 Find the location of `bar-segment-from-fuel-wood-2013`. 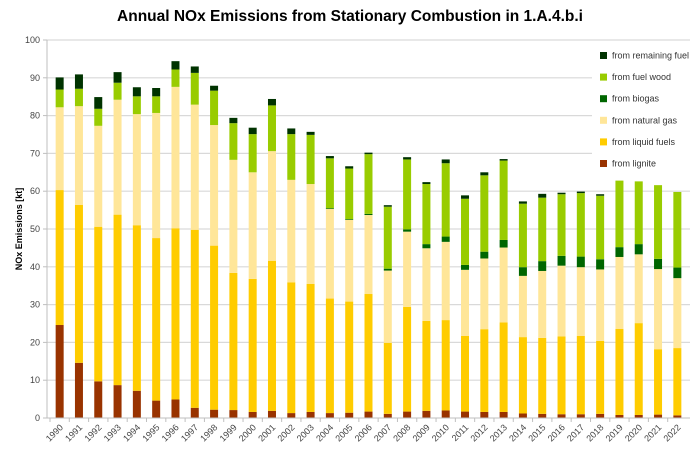

bar-segment-from-fuel-wood-2013 is located at coordinates (503, 200).